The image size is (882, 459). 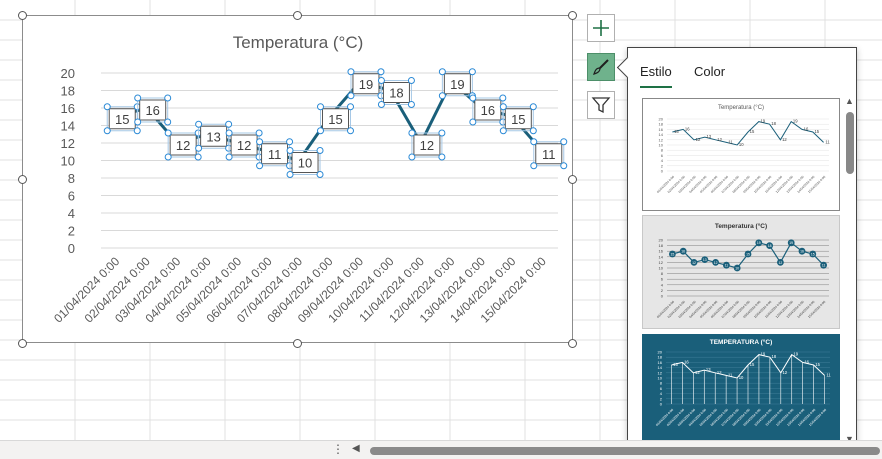 I want to click on tab-estilo: Estilo, so click(x=656, y=76).